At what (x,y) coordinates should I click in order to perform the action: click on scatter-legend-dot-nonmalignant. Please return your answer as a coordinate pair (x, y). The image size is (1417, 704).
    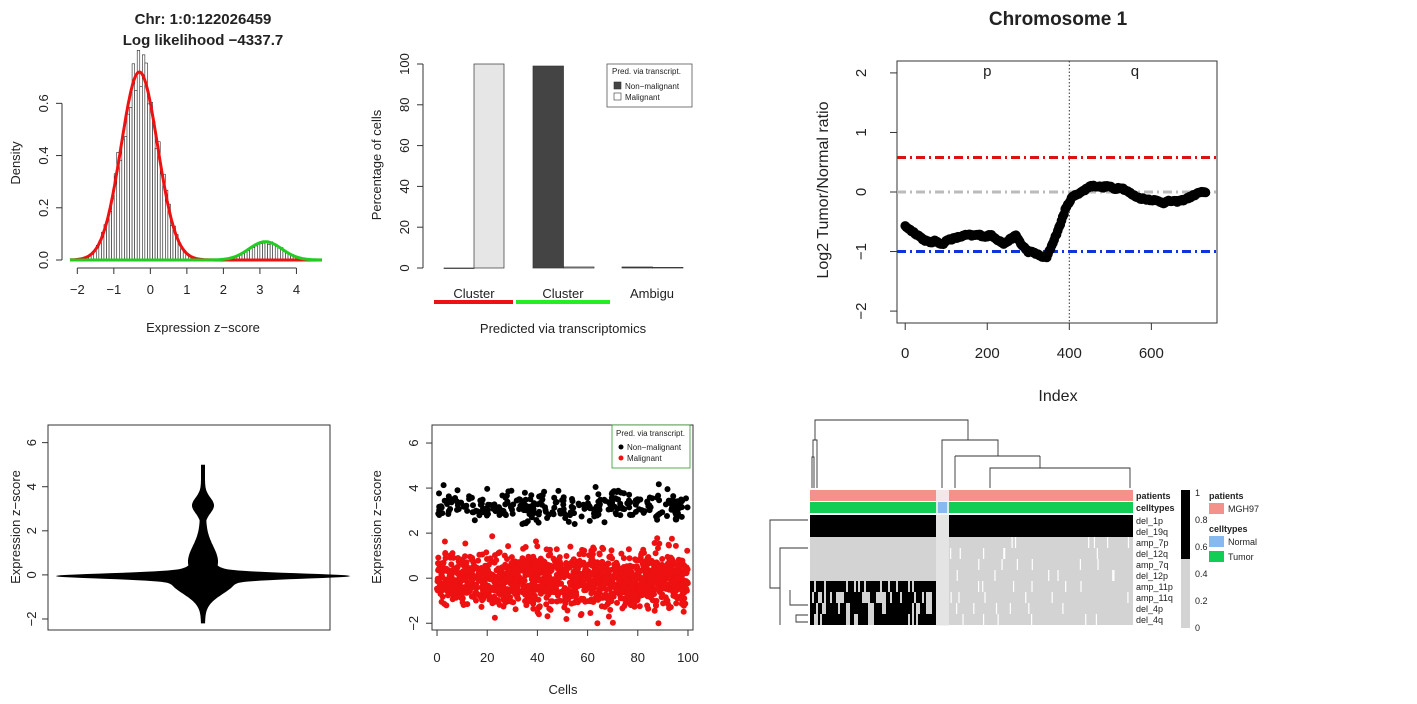
    Looking at the image, I should click on (621, 447).